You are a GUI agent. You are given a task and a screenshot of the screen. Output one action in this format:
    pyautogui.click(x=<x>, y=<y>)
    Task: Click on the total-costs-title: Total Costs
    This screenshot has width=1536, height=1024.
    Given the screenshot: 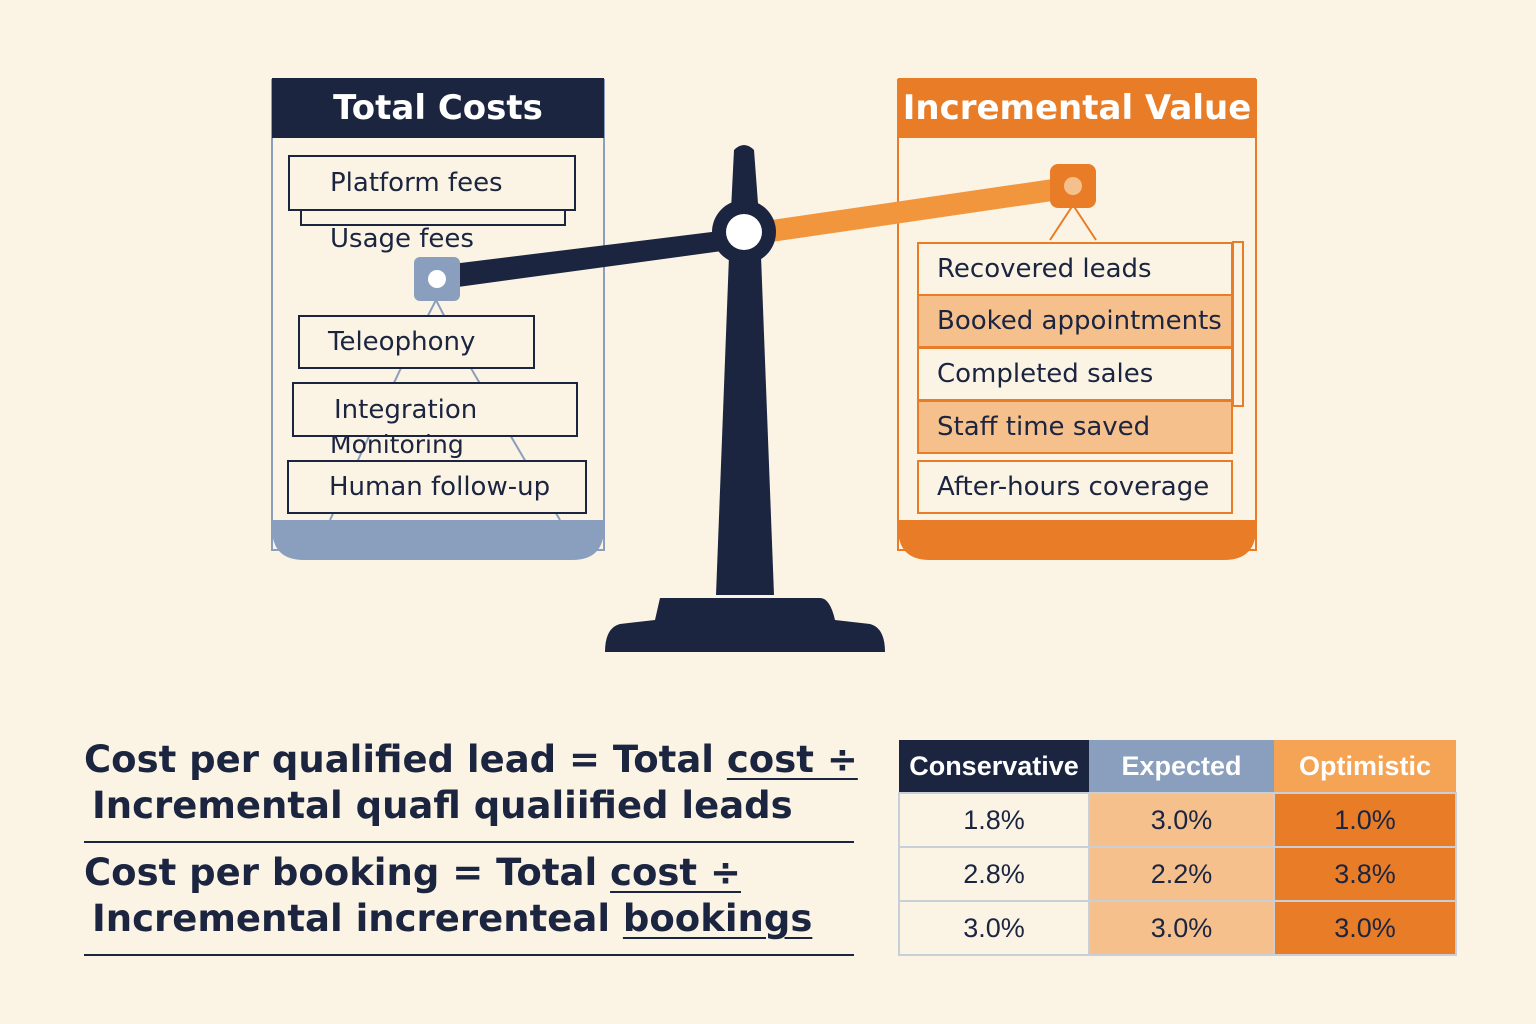 What is the action you would take?
    pyautogui.click(x=438, y=108)
    